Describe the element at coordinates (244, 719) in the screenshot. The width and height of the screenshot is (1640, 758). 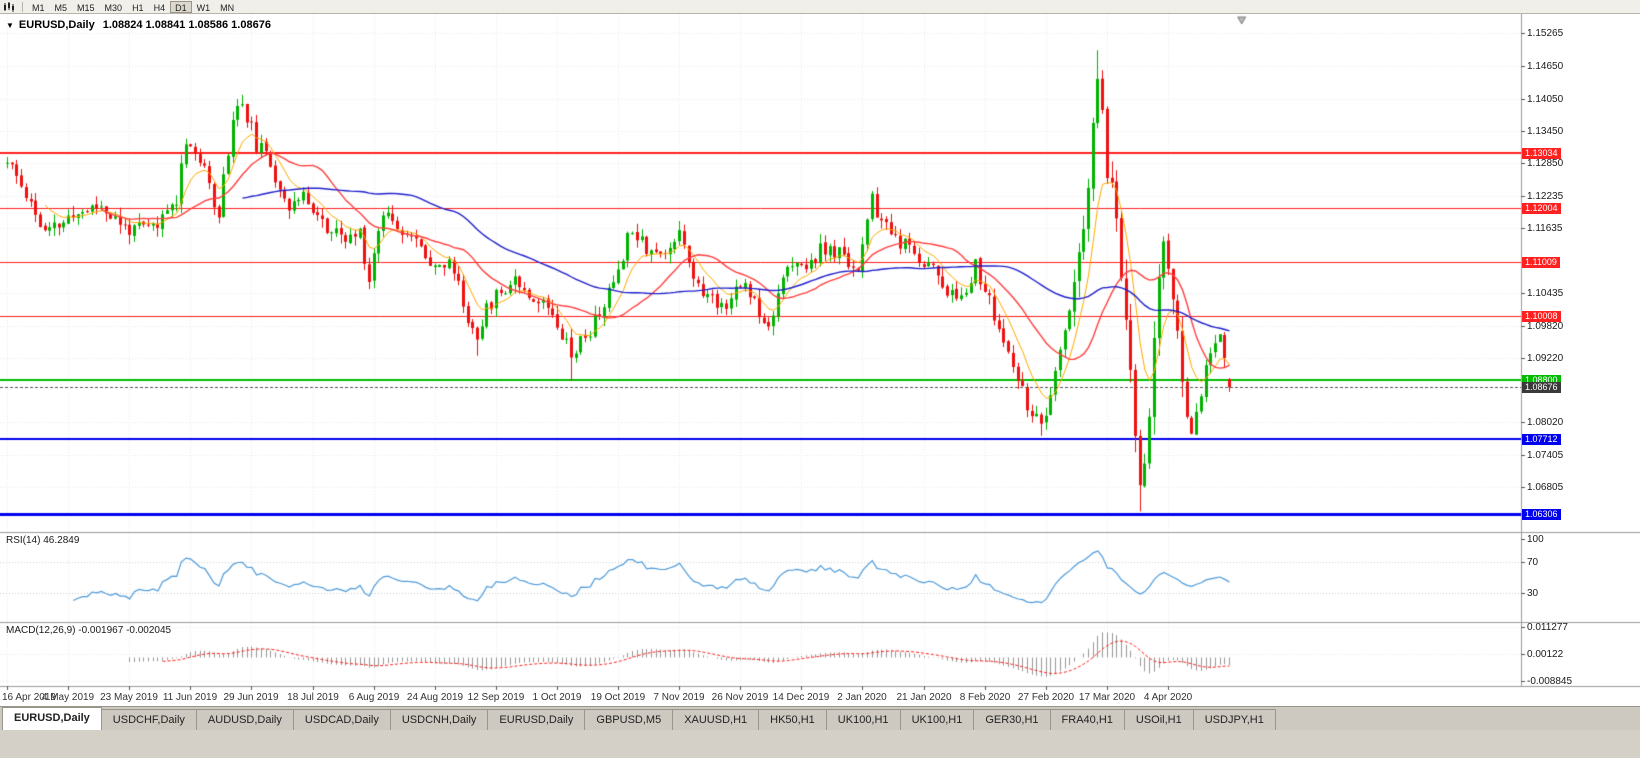
I see `chart-tab: AUDUSD,Daily` at that location.